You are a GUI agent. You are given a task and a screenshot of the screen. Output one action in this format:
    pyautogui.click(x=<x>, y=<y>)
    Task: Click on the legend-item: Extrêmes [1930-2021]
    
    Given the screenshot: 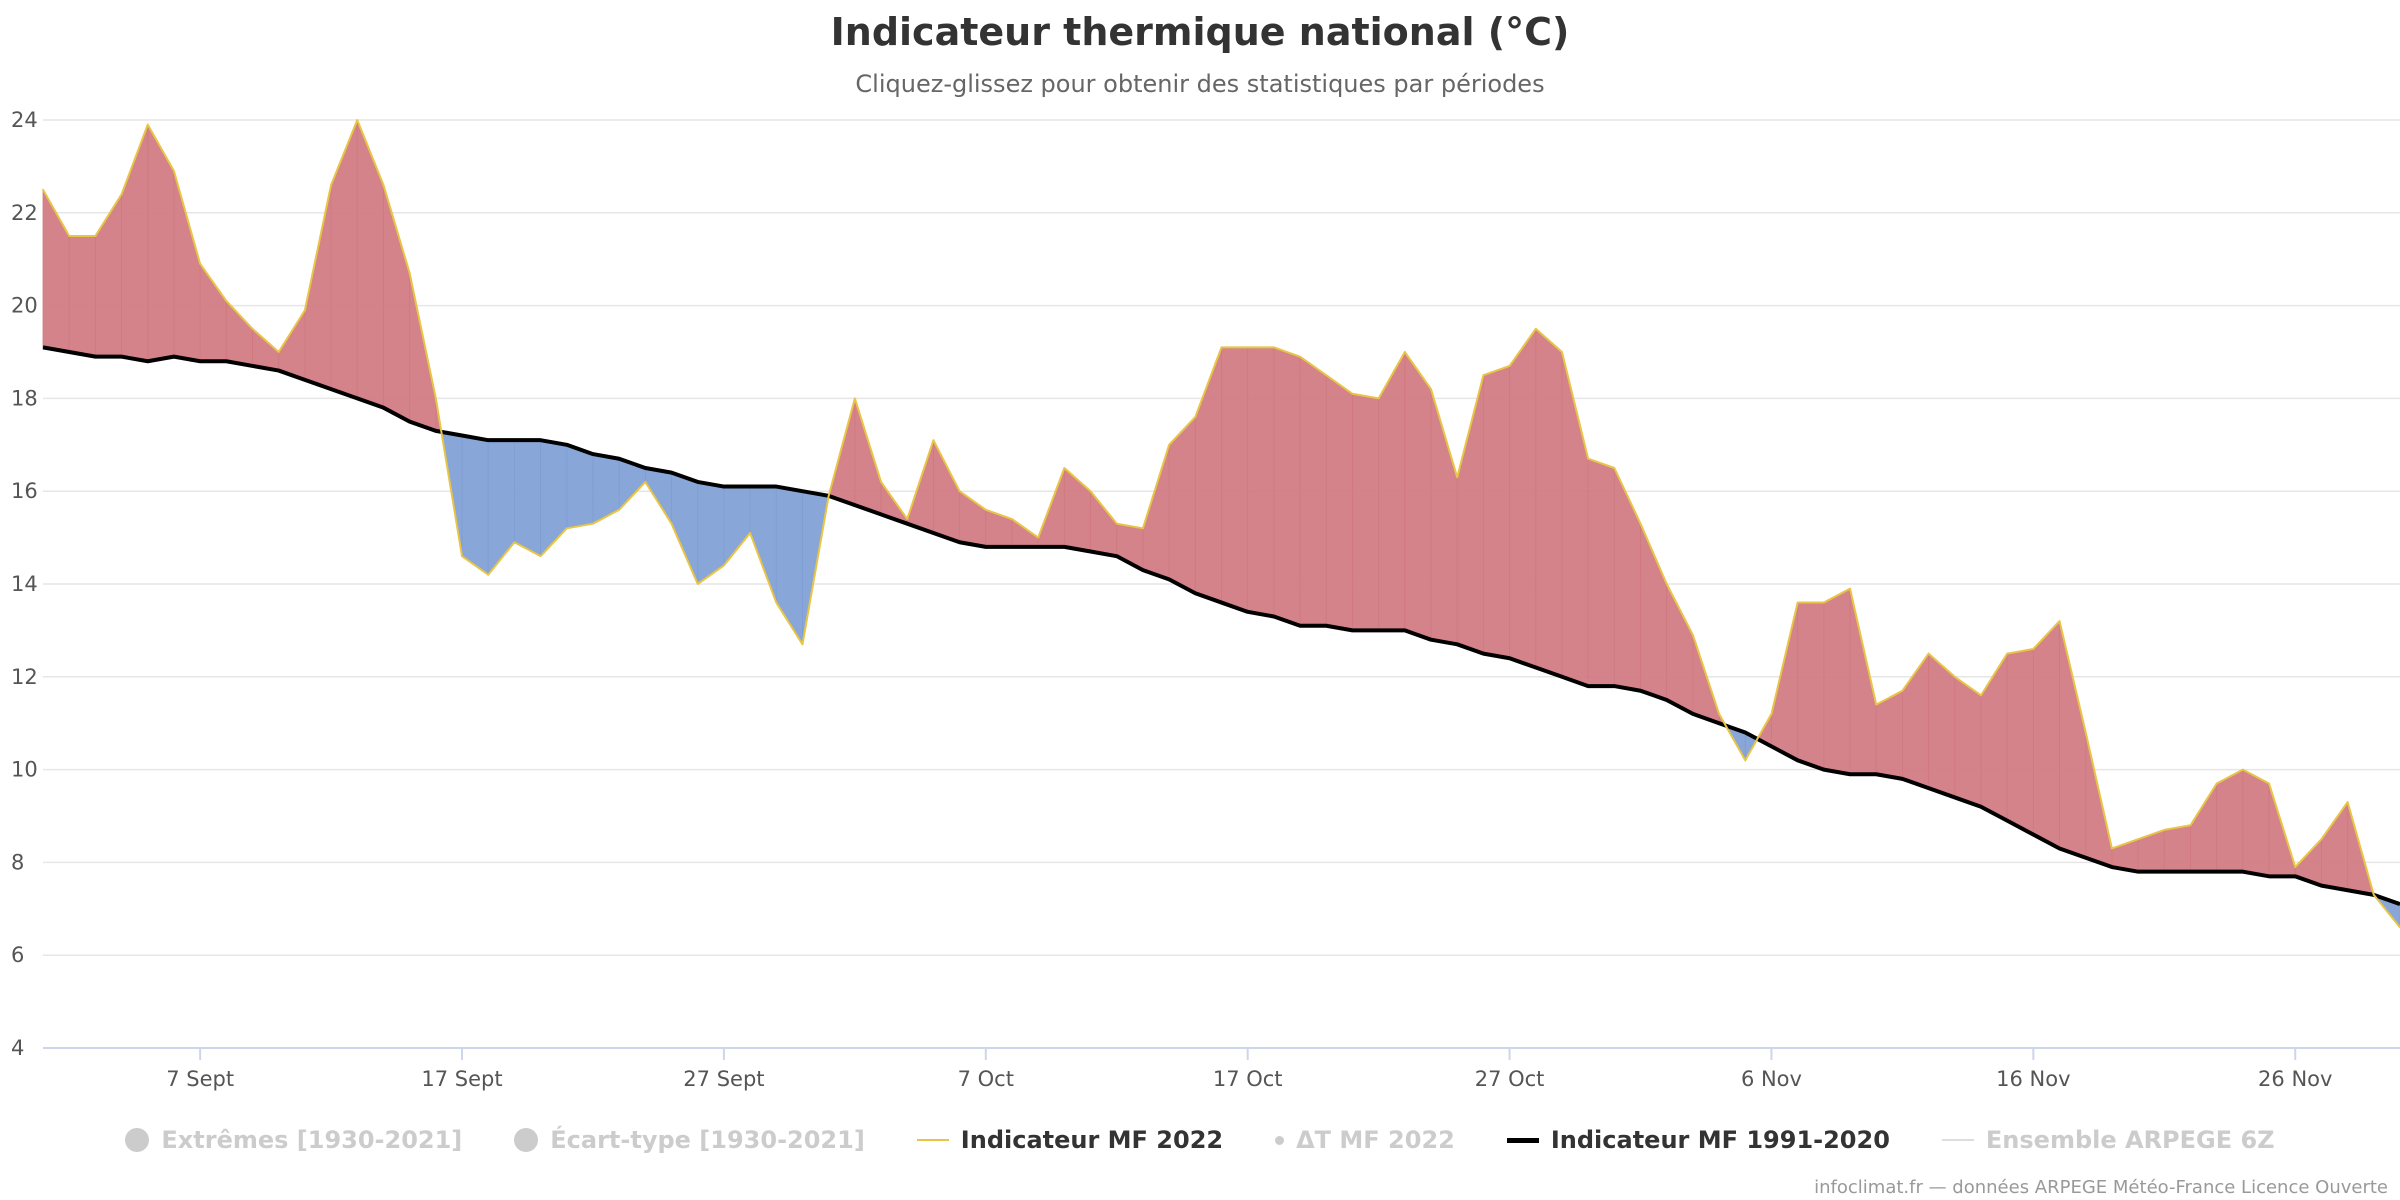 What is the action you would take?
    pyautogui.click(x=293, y=1140)
    